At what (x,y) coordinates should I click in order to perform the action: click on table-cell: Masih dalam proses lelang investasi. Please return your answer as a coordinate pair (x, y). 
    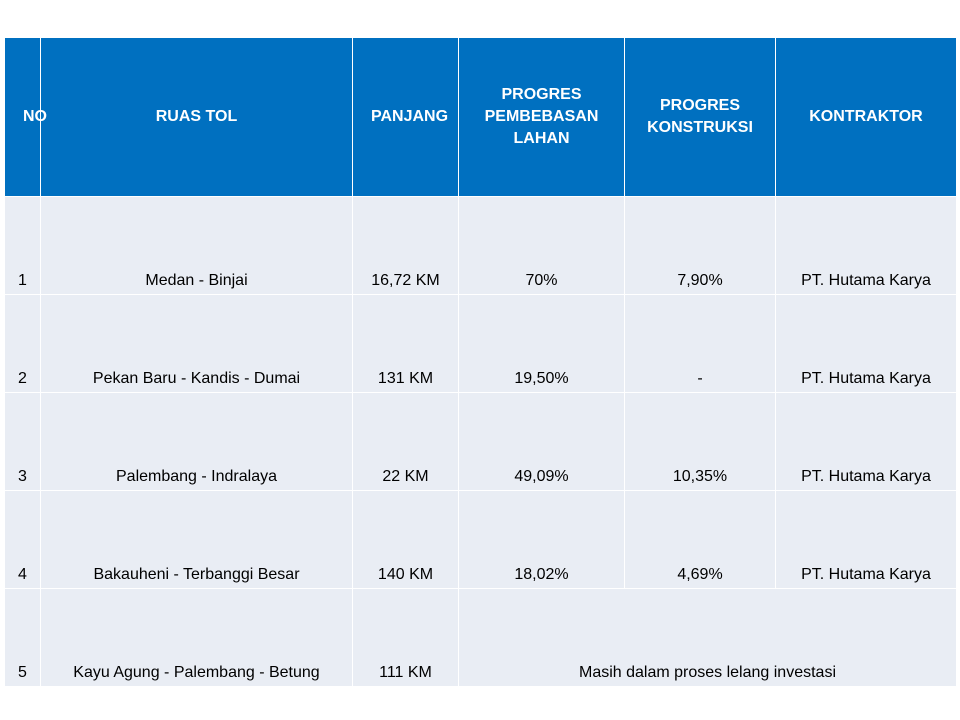
    Looking at the image, I should click on (707, 637).